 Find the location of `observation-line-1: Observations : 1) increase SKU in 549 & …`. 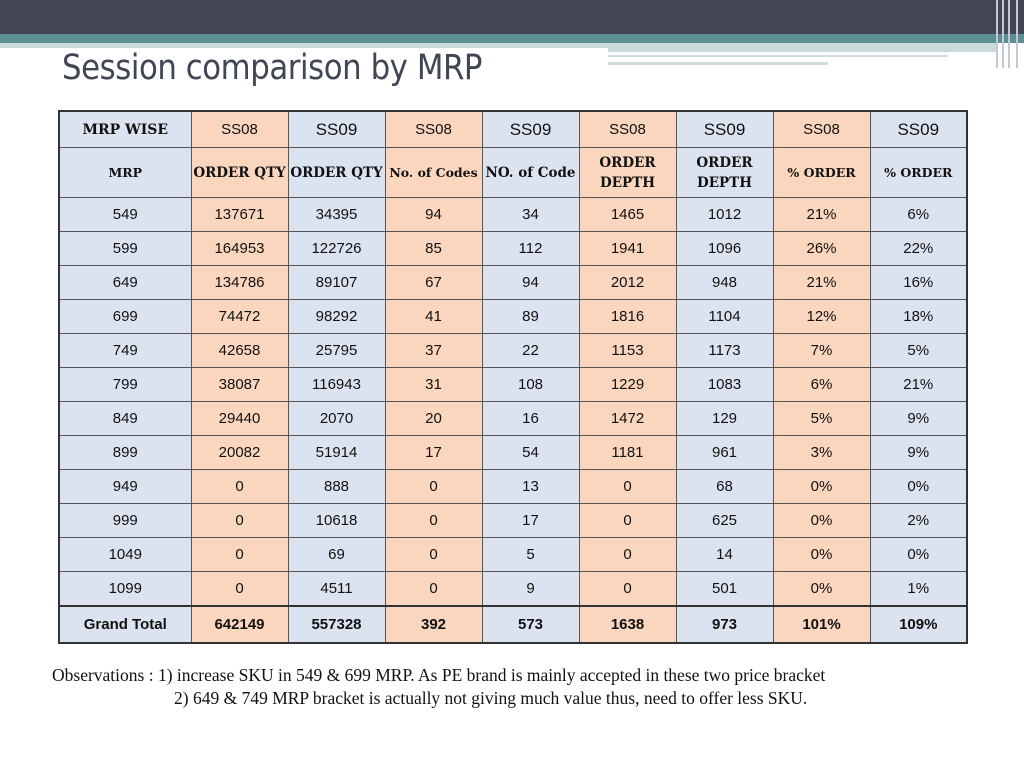

observation-line-1: Observations : 1) increase SKU in 549 & … is located at coordinates (439, 675).